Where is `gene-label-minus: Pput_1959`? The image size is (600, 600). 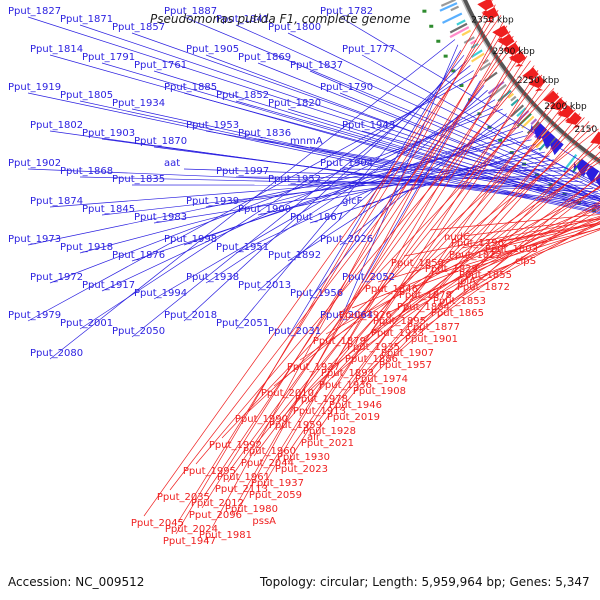 gene-label-minus: Pput_1959 is located at coordinates (295, 425).